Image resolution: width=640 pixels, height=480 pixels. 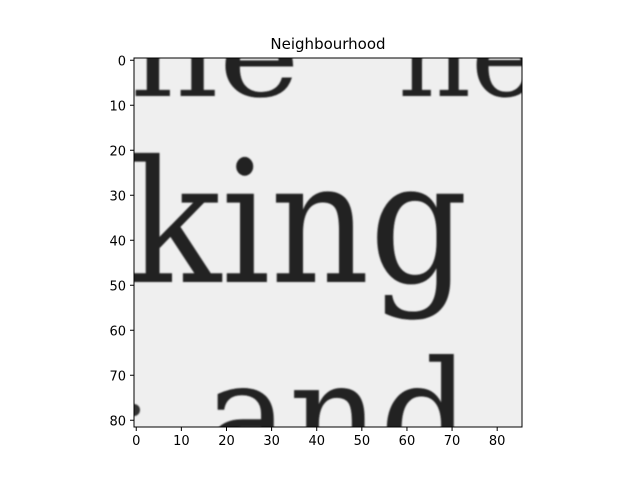 What do you see at coordinates (117, 331) in the screenshot?
I see `y-tick-label: 60` at bounding box center [117, 331].